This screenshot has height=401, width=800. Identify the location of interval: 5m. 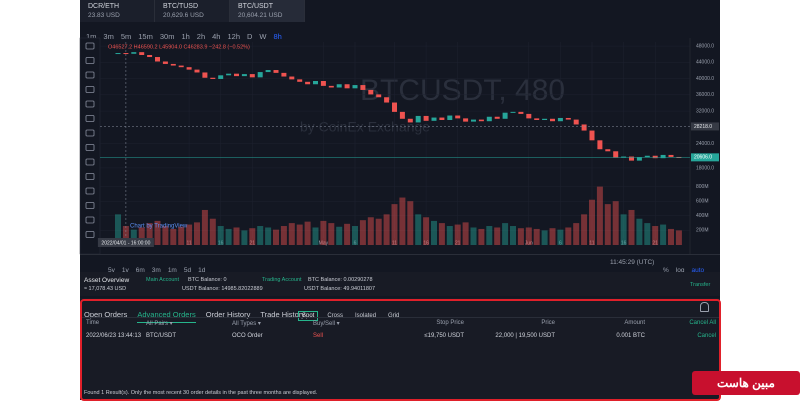
(126, 36).